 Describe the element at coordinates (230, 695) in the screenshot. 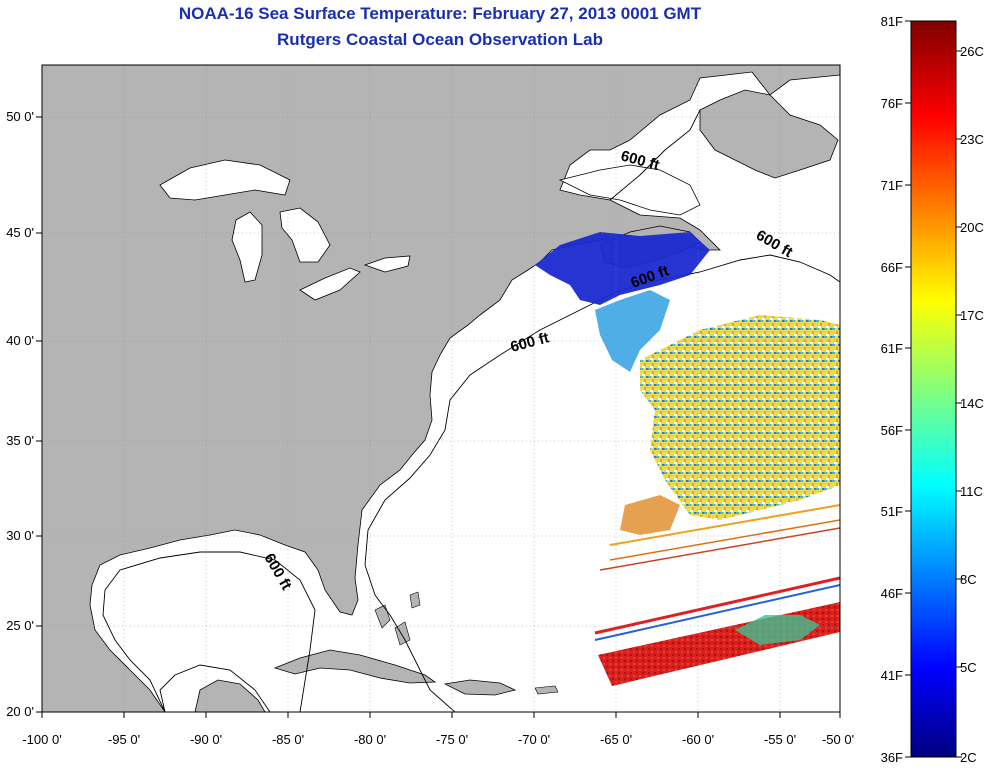

I see `yucatan-land` at that location.